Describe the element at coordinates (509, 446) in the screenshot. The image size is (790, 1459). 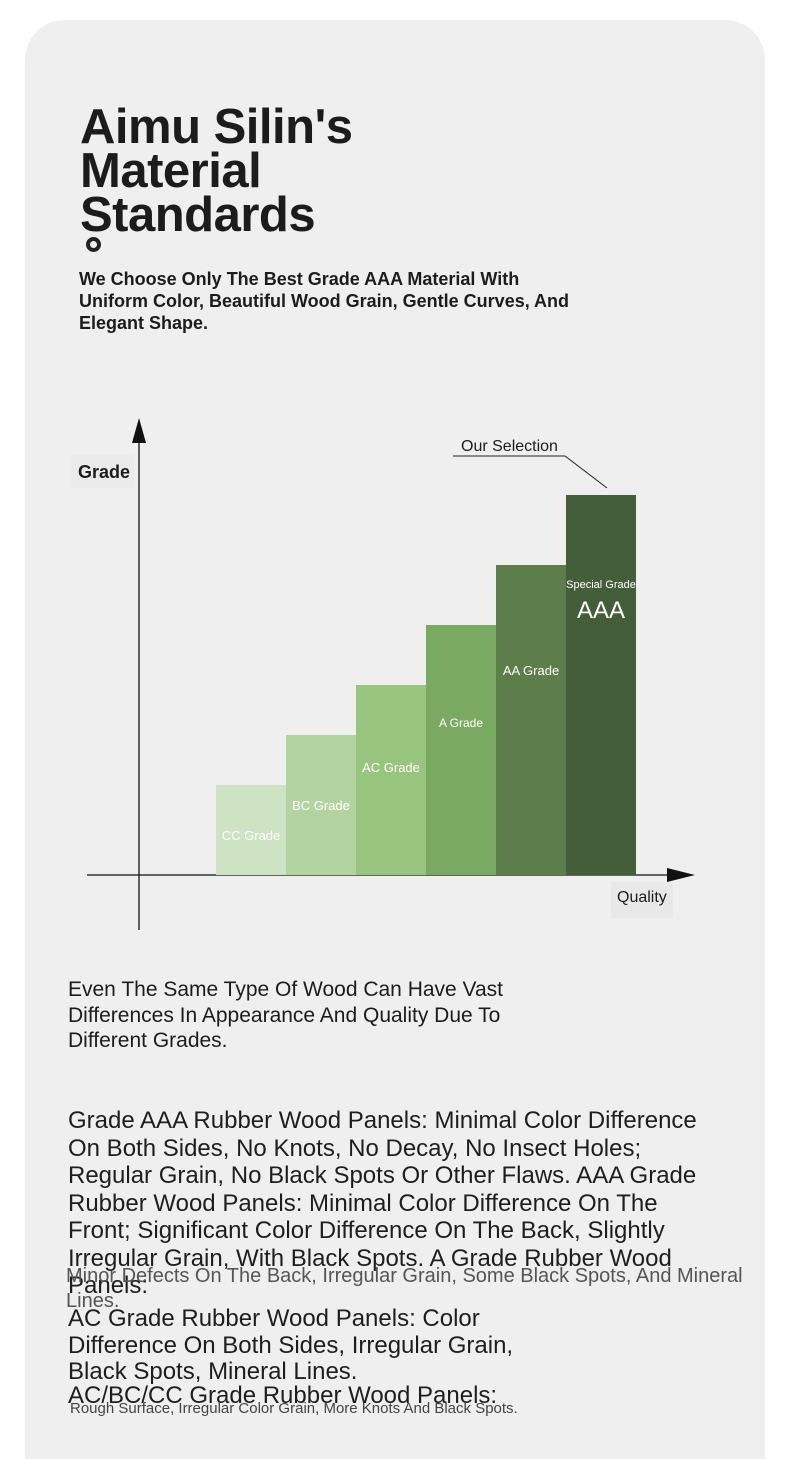
I see `annotation-label: Our Selection` at that location.